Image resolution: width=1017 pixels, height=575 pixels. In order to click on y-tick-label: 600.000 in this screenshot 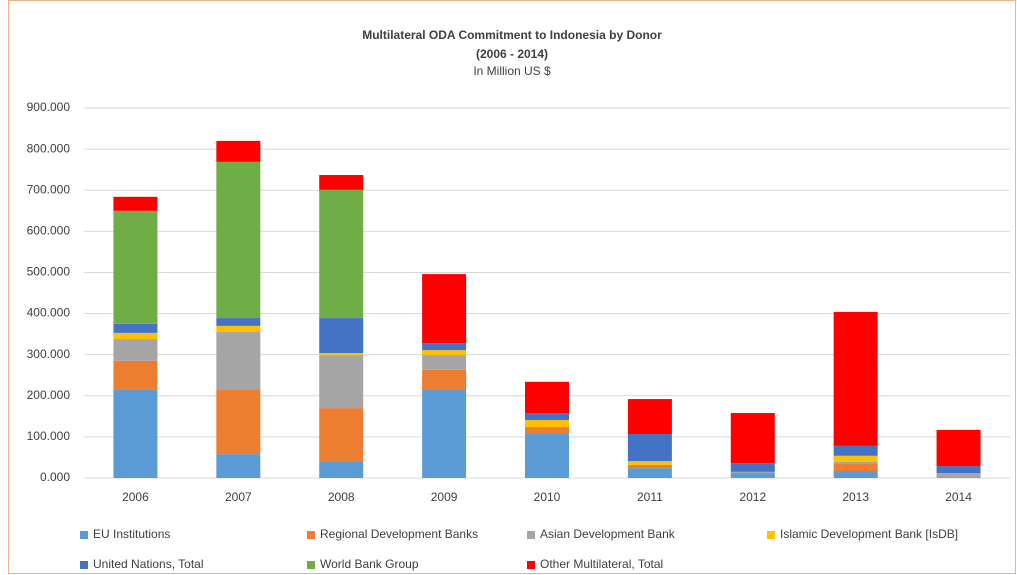, I will do `click(49, 231)`.